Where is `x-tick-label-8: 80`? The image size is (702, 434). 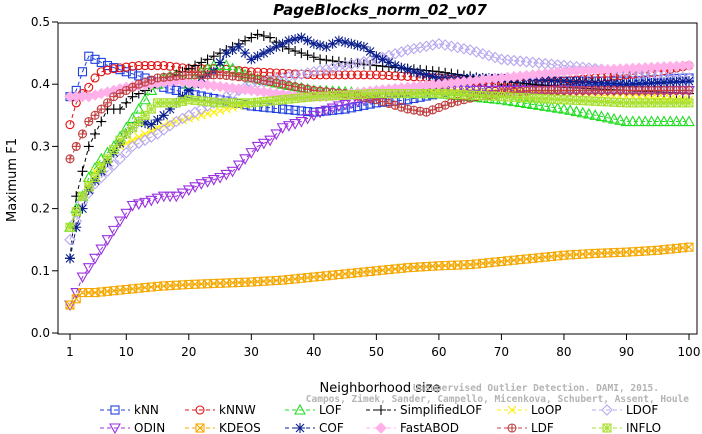
x-tick-label-8: 80 is located at coordinates (563, 352).